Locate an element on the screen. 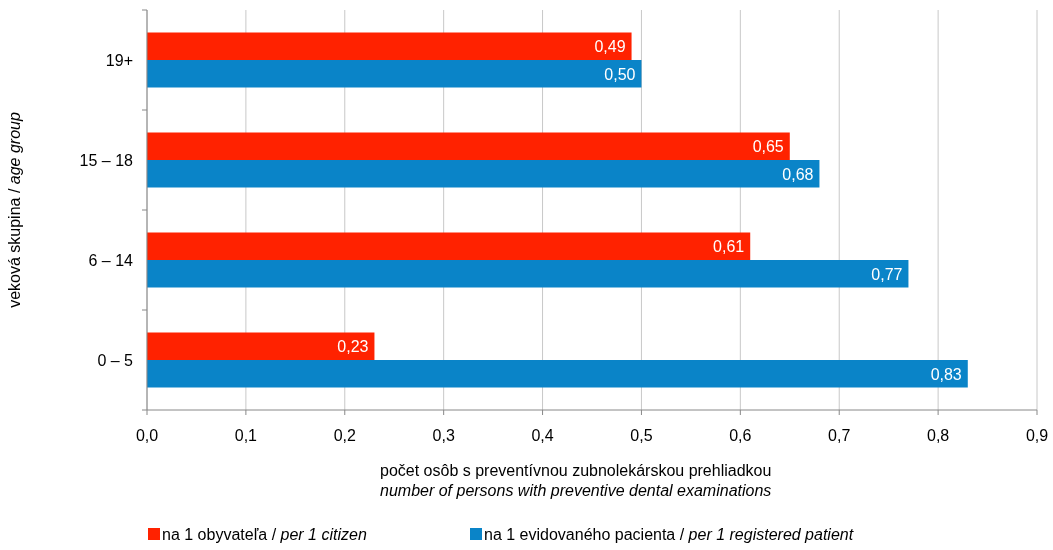 This screenshot has width=1053, height=550. y-tick-label: 15 – 18 is located at coordinates (106, 160).